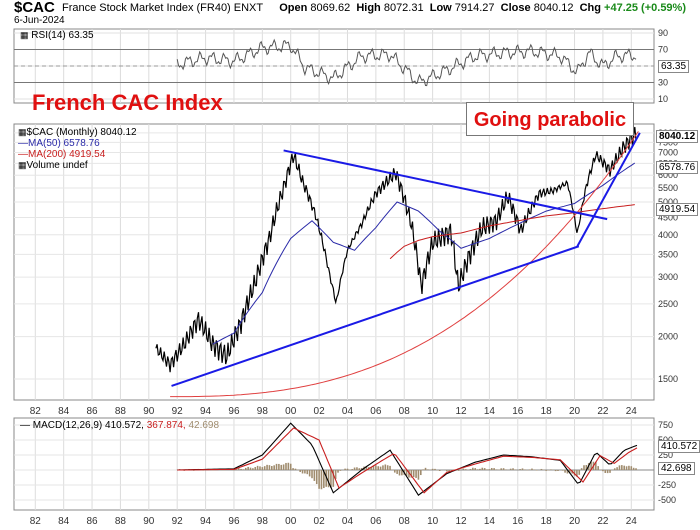 The height and width of the screenshot is (530, 700). I want to click on ma200-legend: —MA(200) 4919.54, so click(62, 154).